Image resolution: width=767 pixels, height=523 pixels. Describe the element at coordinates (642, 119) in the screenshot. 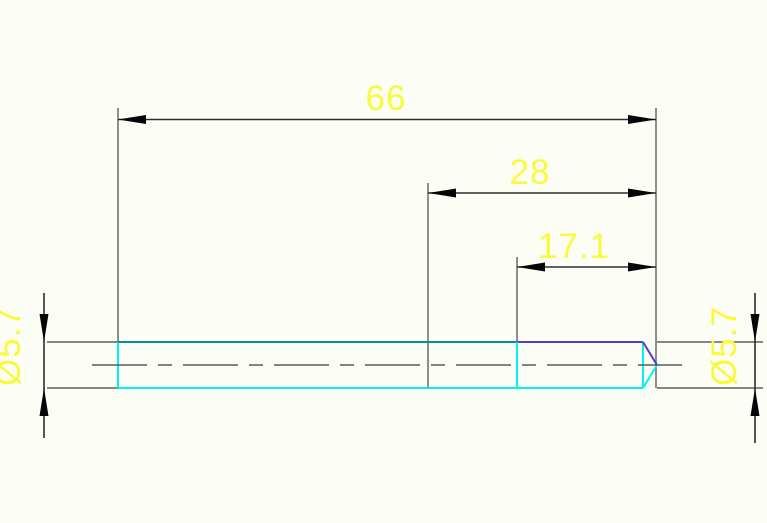

I see `arrowhead-66-right` at that location.